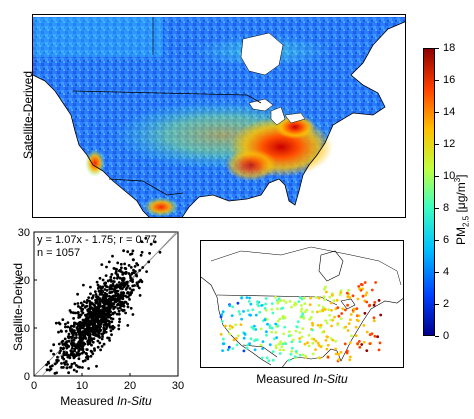 This screenshot has width=474, height=419. I want to click on scatter-xlabel-italic: In-Situ, so click(134, 401).